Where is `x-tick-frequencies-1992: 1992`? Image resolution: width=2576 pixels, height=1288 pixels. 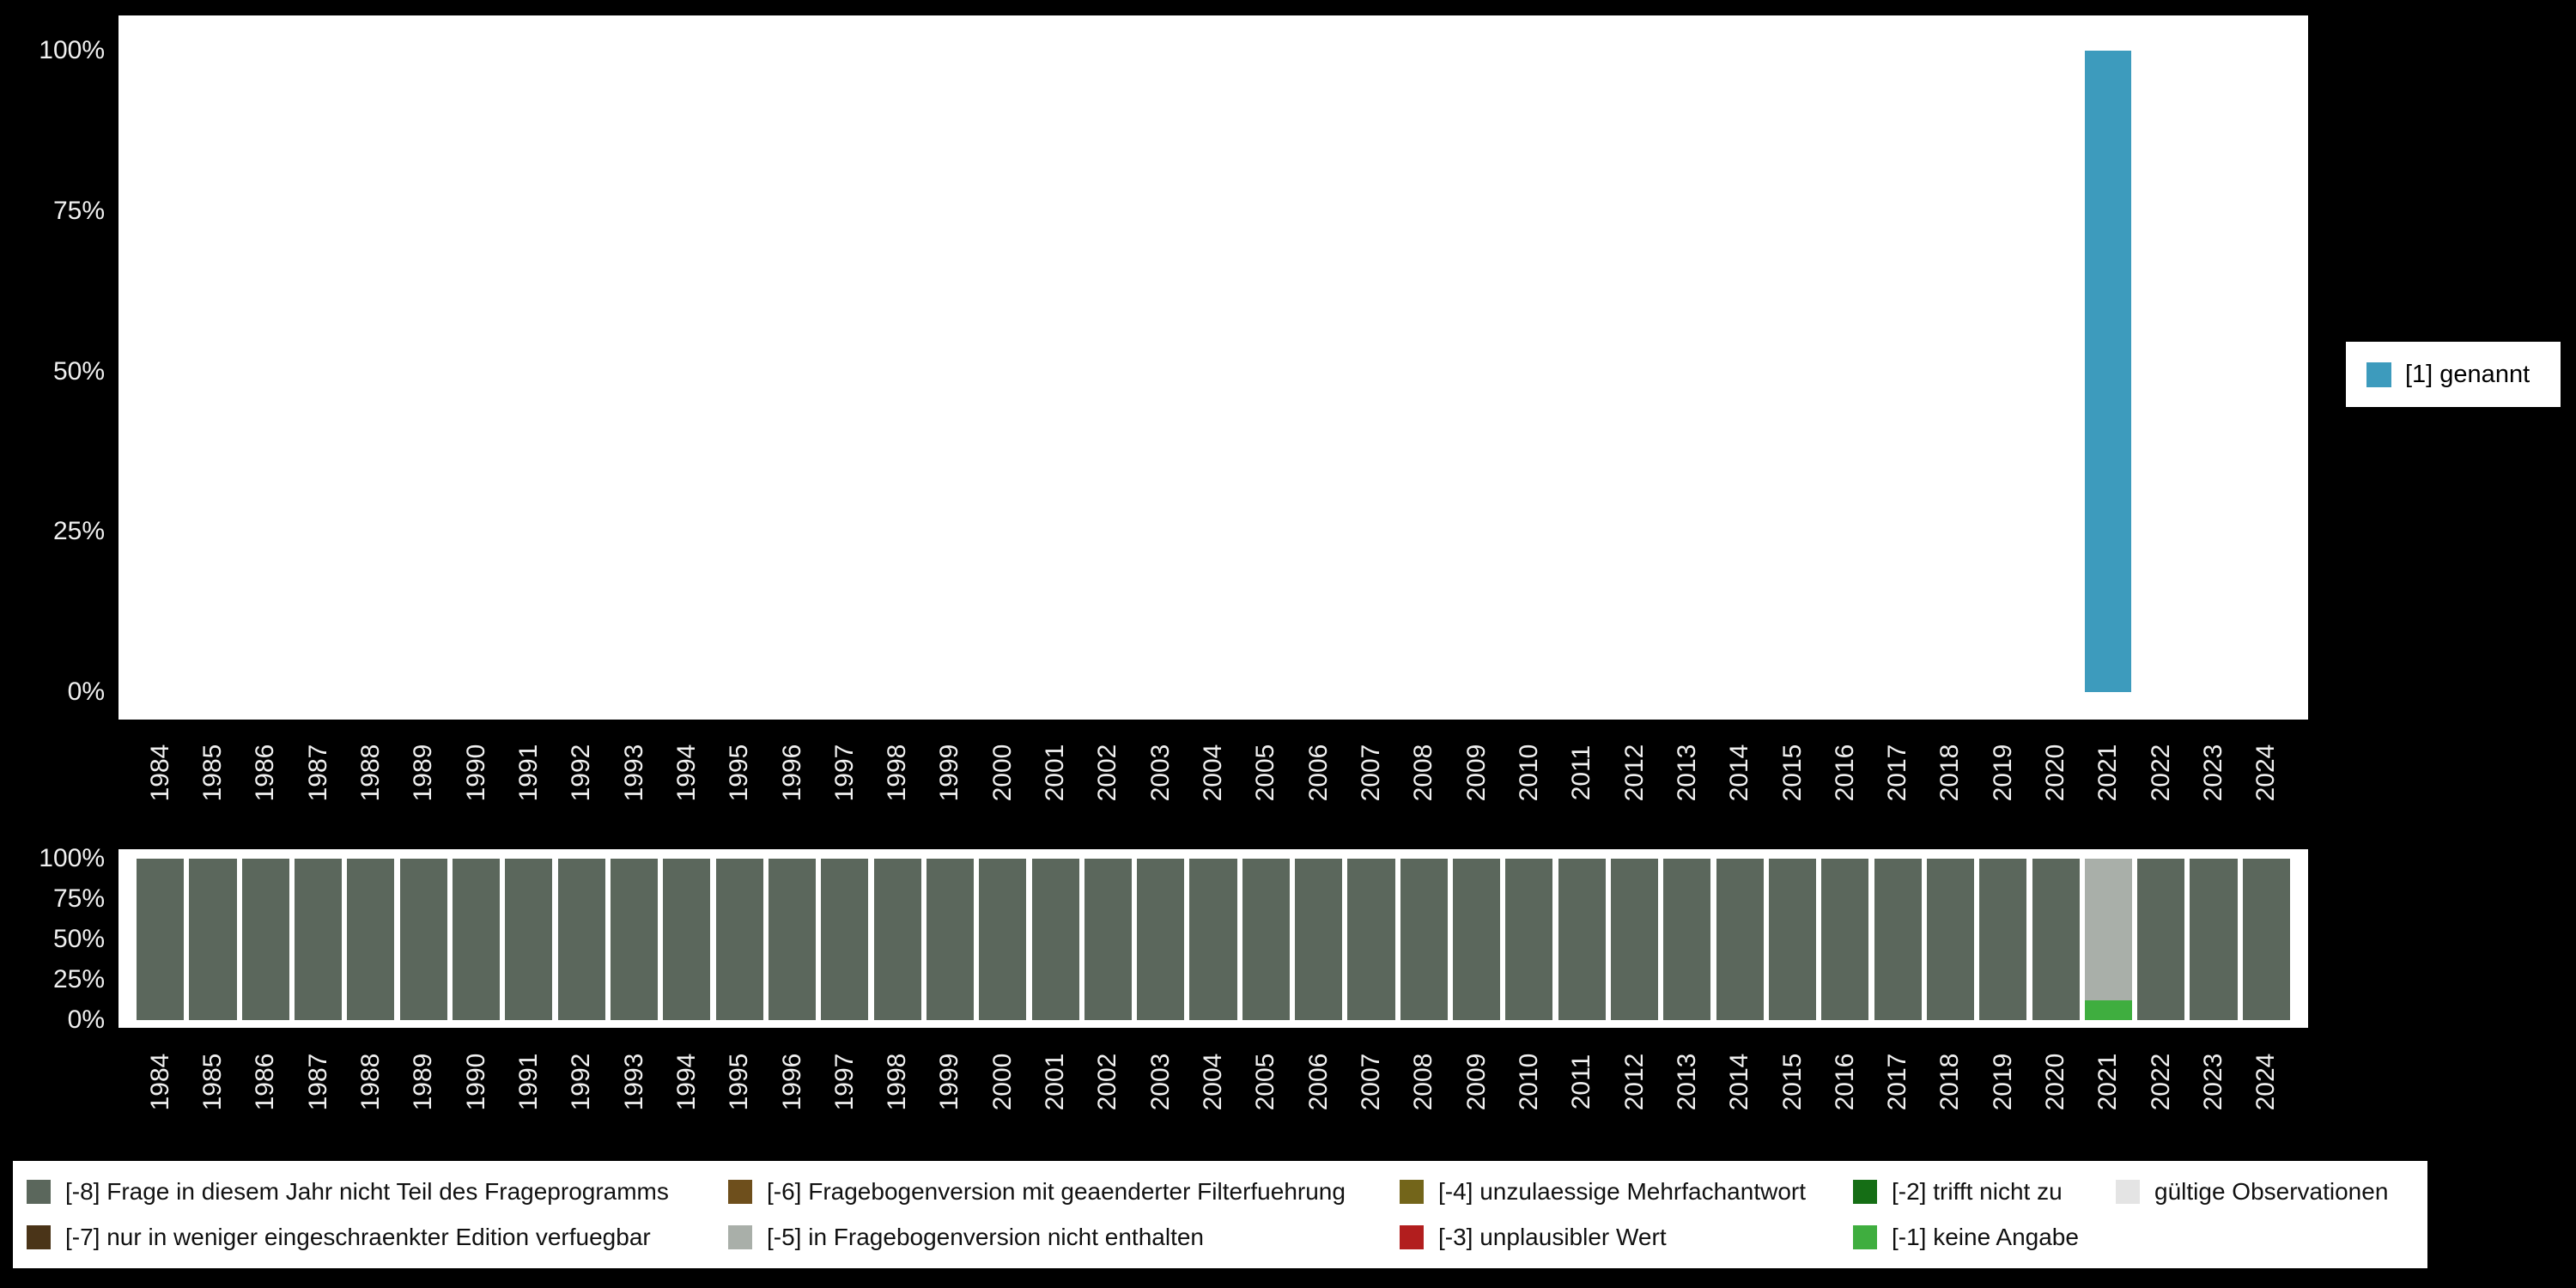 x-tick-frequencies-1992: 1992 is located at coordinates (581, 773).